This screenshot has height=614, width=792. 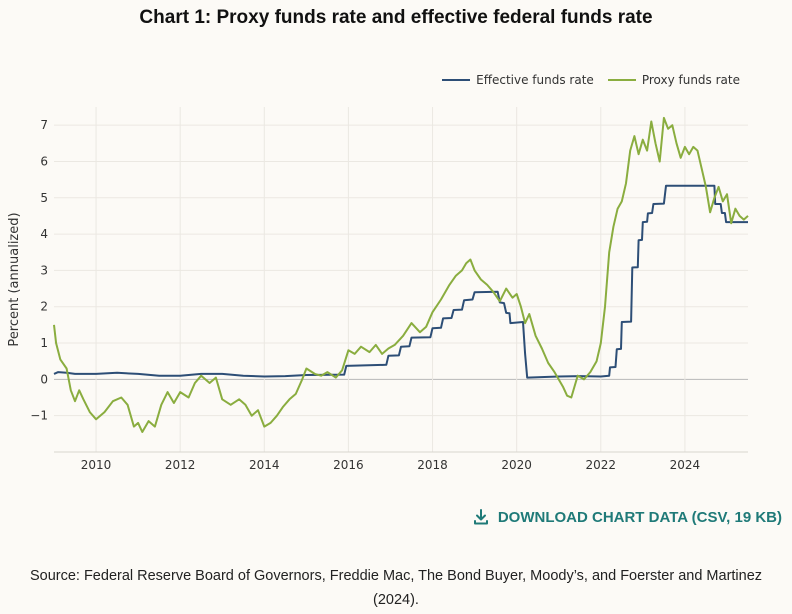 What do you see at coordinates (14, 279) in the screenshot?
I see `y-axis-label: Percent (annualized)` at bounding box center [14, 279].